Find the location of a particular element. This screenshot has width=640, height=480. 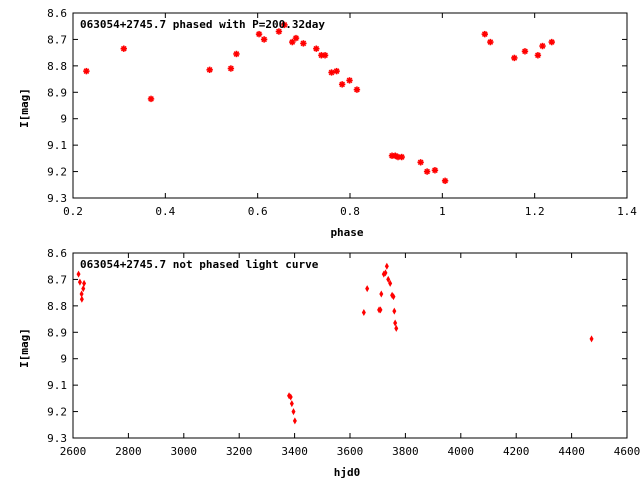

x-tick-label: 1.2 is located at coordinates (535, 211).